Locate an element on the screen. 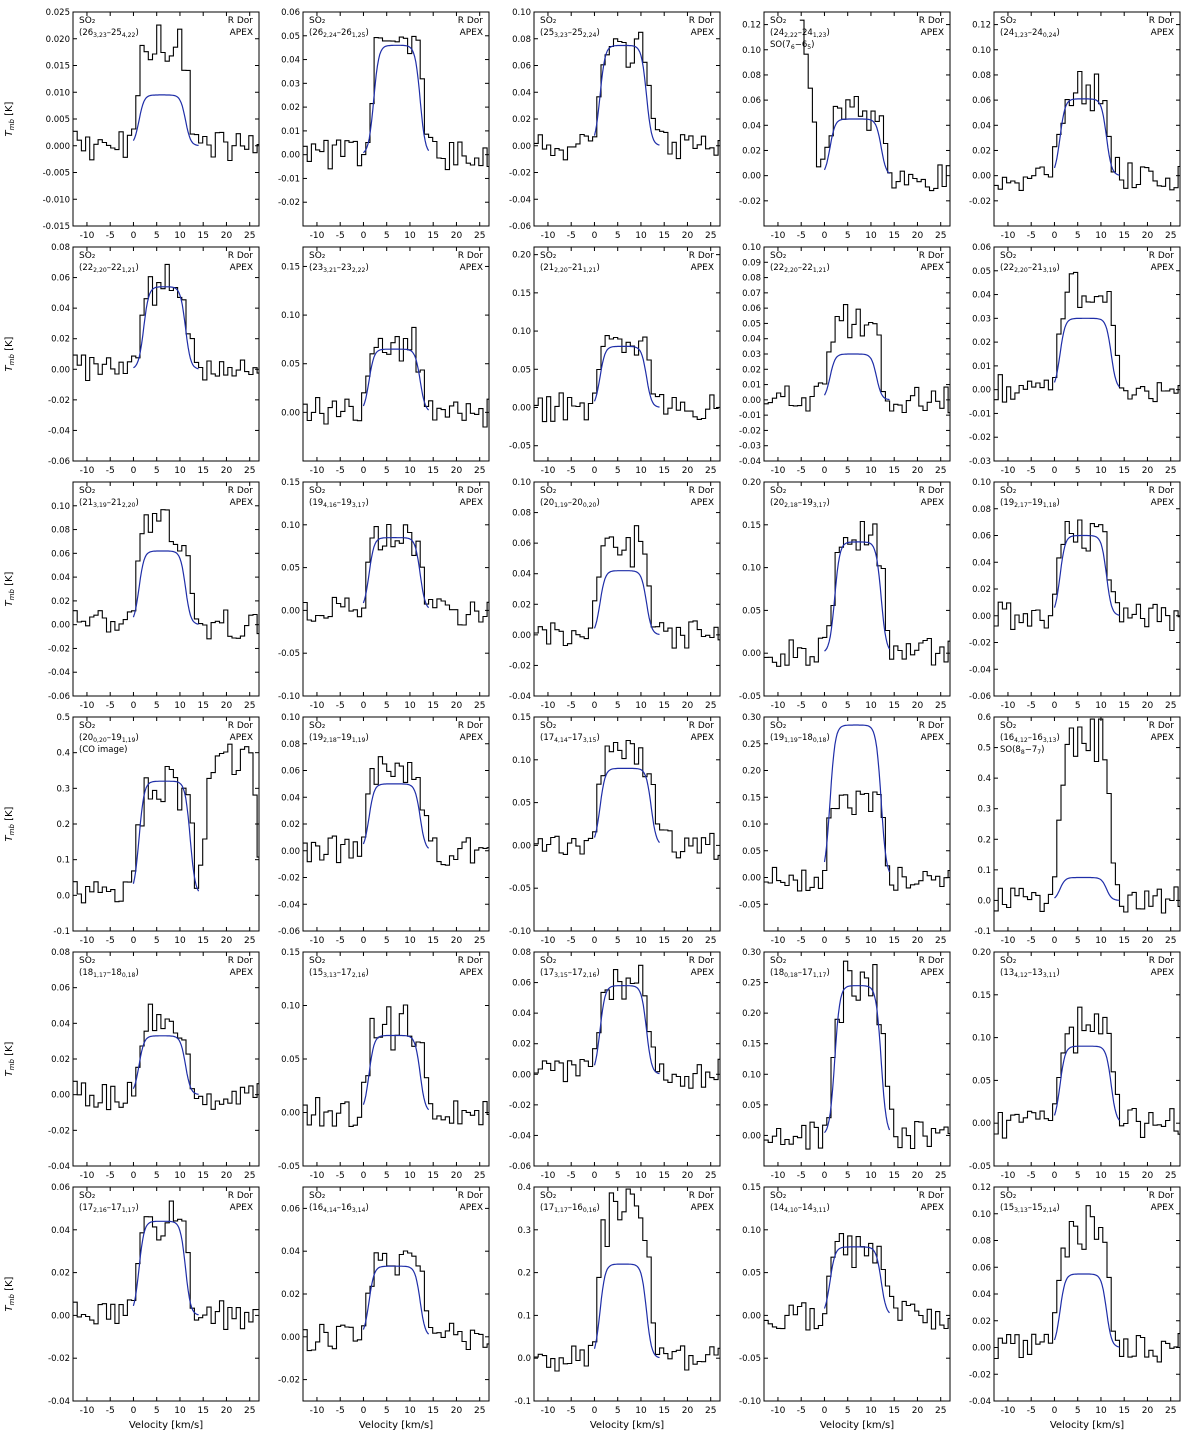  y-tick-label: -0.015 is located at coordinates (56, 227).